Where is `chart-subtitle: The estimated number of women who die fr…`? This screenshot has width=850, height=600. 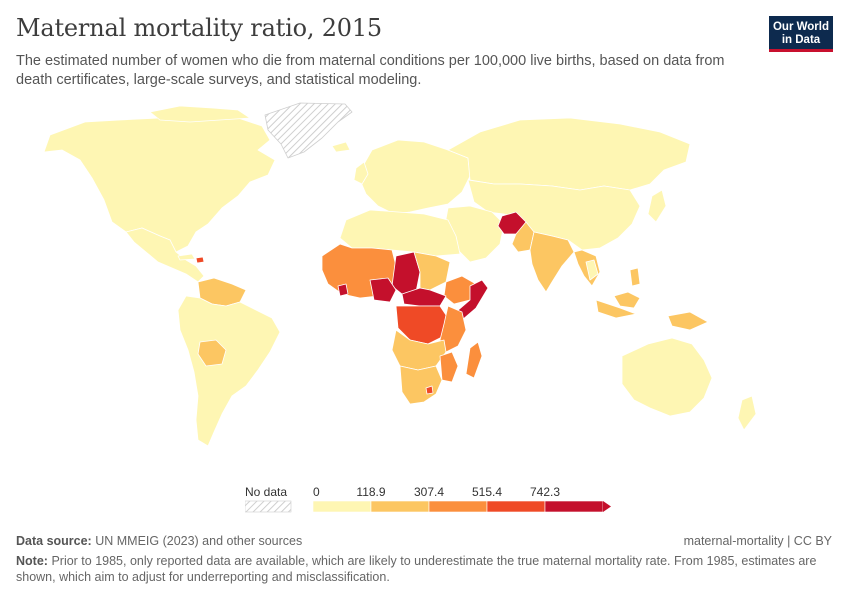
chart-subtitle: The estimated number of women who die fr… is located at coordinates (370, 70).